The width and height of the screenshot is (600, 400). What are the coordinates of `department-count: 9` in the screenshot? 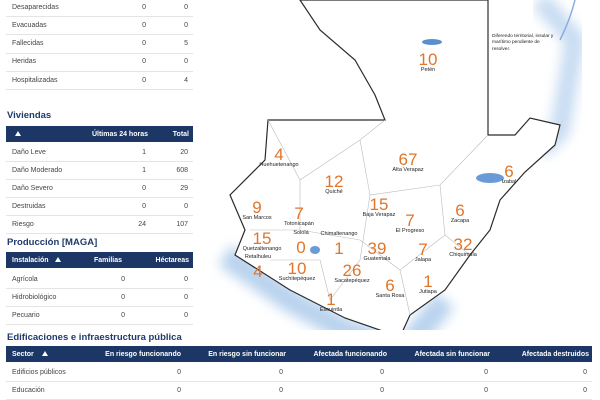 It's located at (257, 207).